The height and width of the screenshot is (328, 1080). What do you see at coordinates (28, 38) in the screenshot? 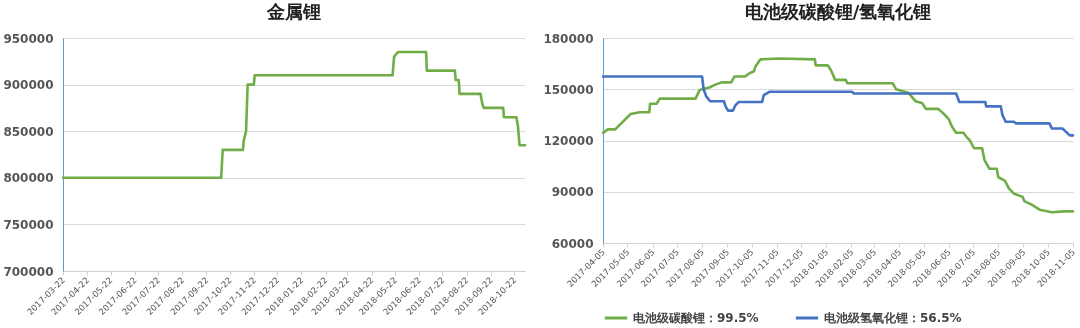
I see `y-tick-label: 950000` at bounding box center [28, 38].